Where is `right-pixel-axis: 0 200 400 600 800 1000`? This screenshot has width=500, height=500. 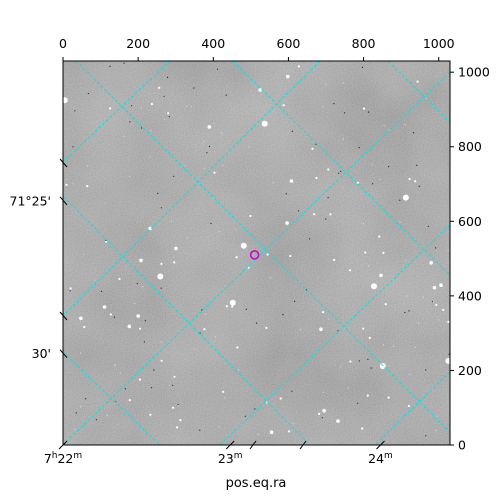
right-pixel-axis: 0 200 400 600 800 1000 is located at coordinates (470, 259).